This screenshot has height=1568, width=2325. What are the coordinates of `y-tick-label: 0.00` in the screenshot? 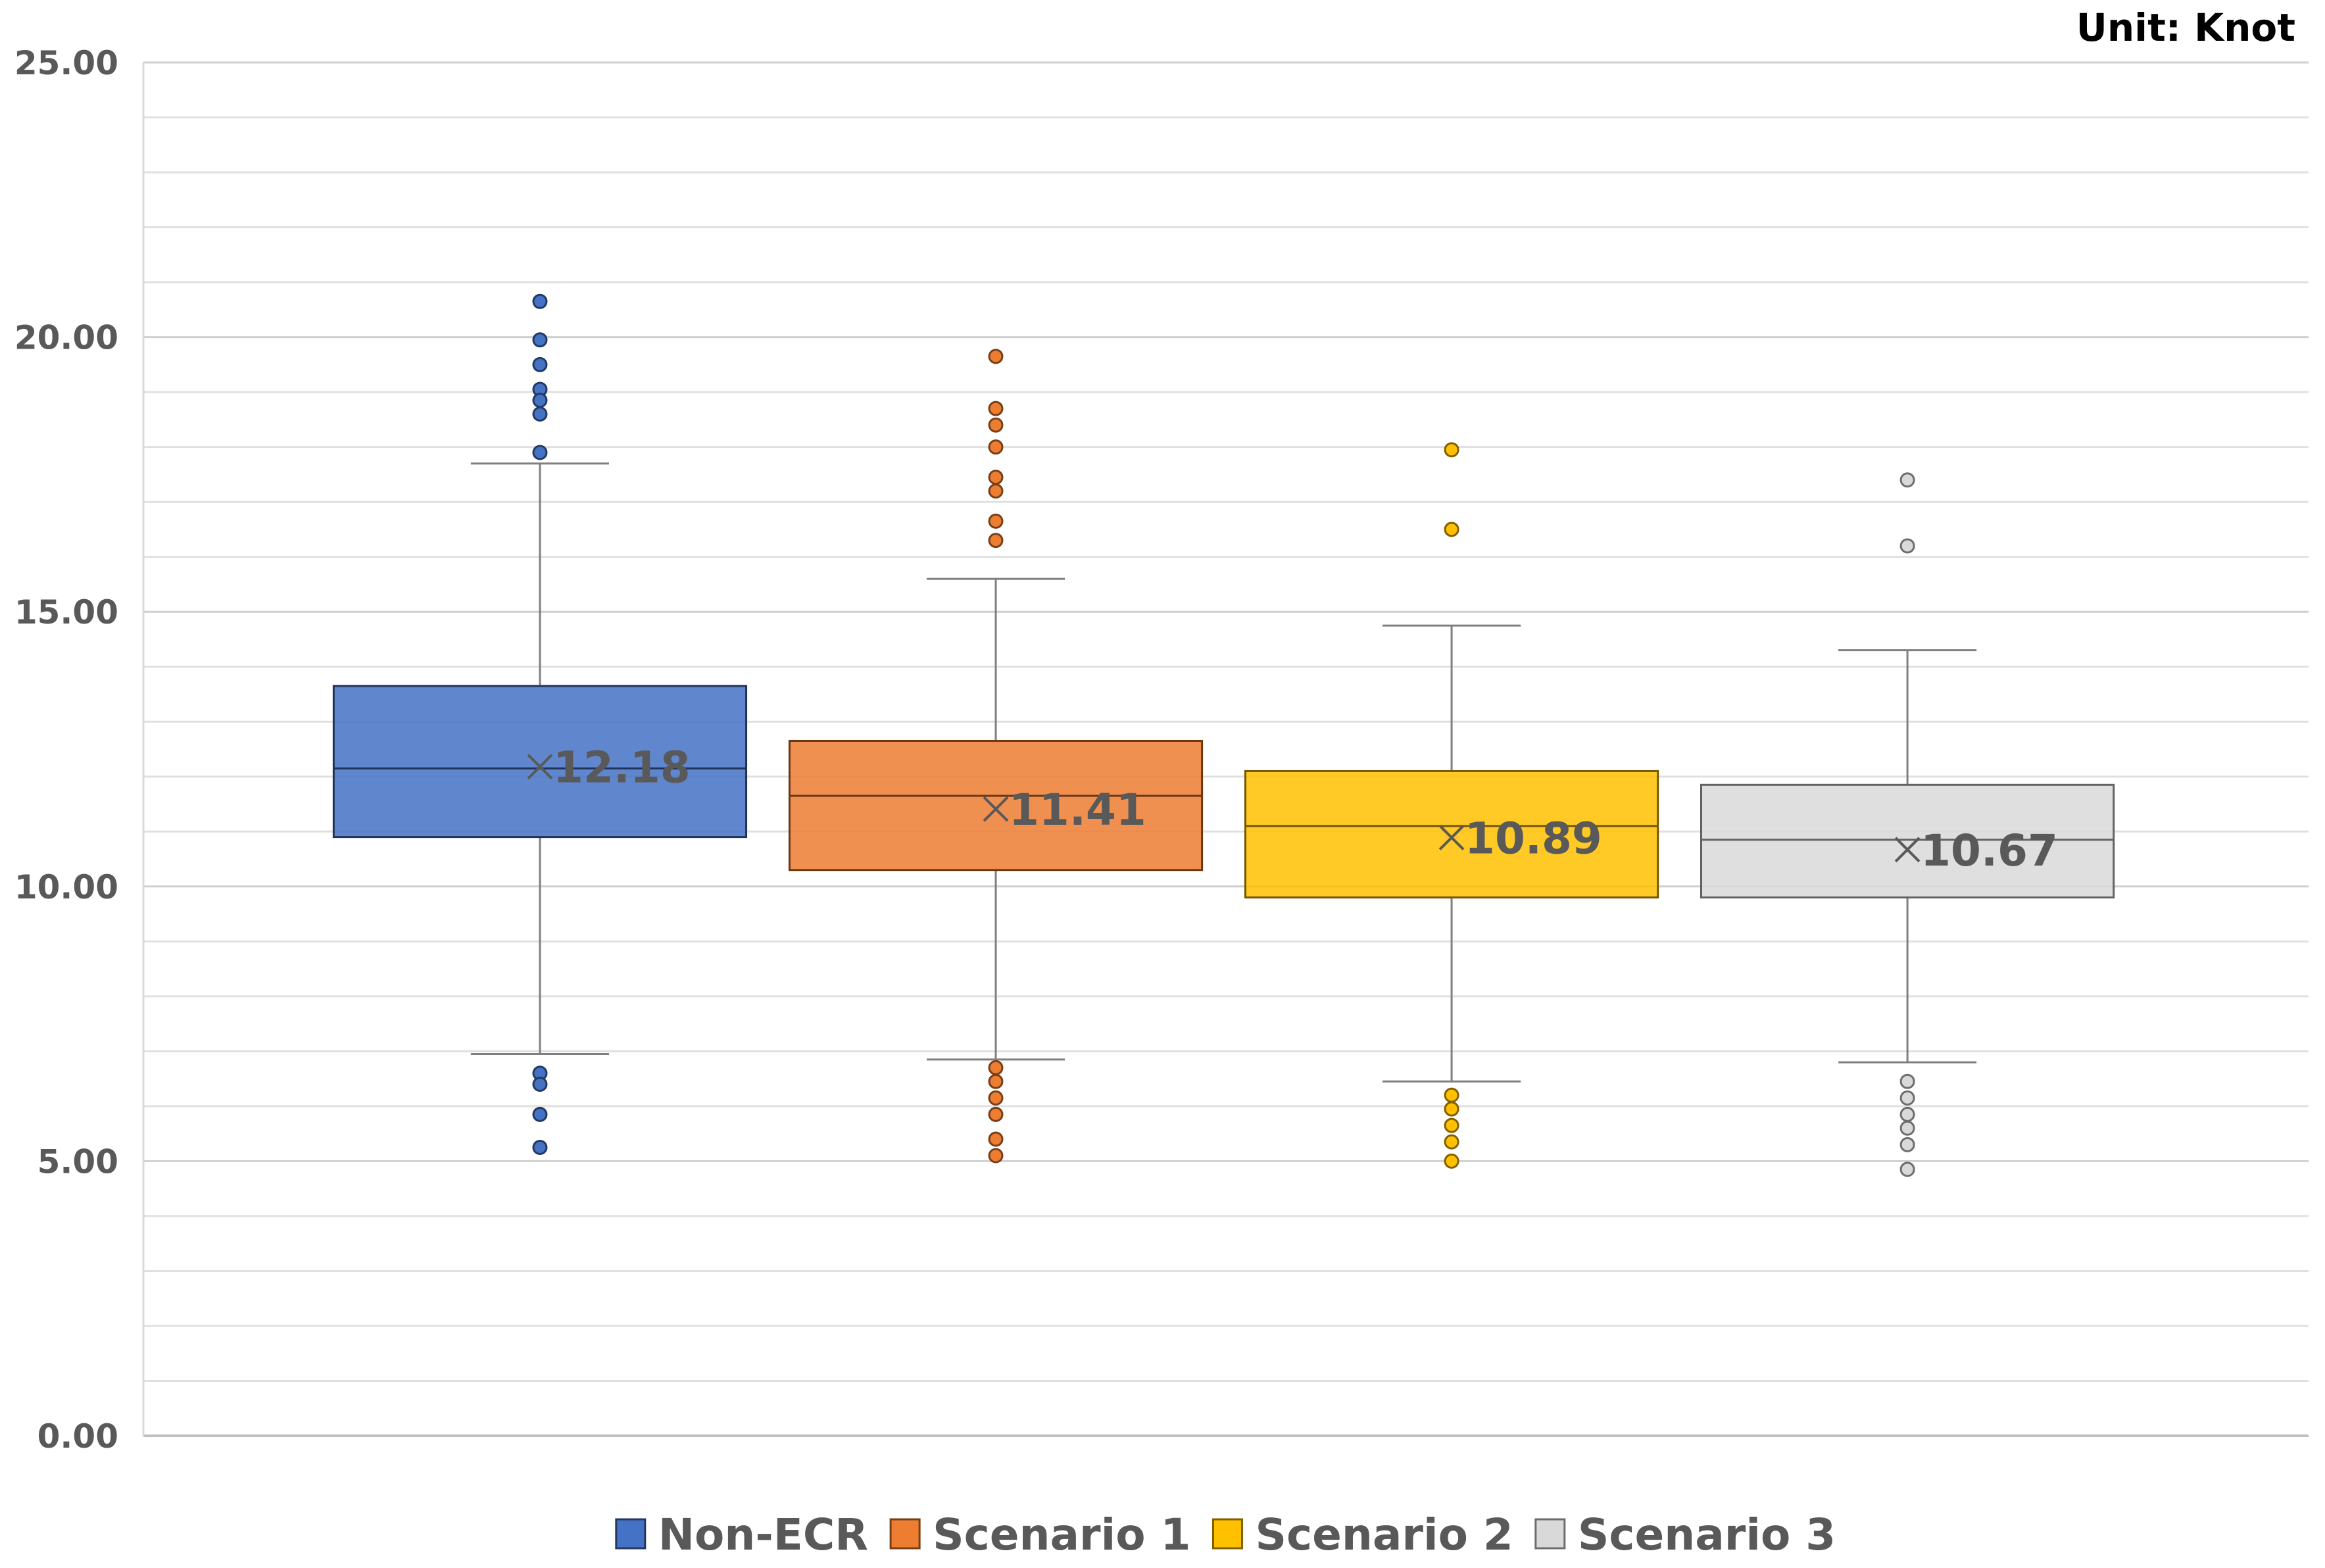 It's located at (77, 1436).